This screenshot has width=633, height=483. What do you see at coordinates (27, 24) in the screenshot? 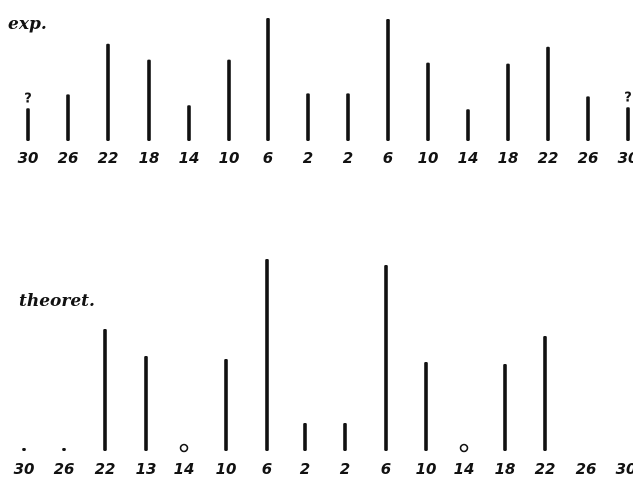
I see `panel-title: exp.` at bounding box center [27, 24].